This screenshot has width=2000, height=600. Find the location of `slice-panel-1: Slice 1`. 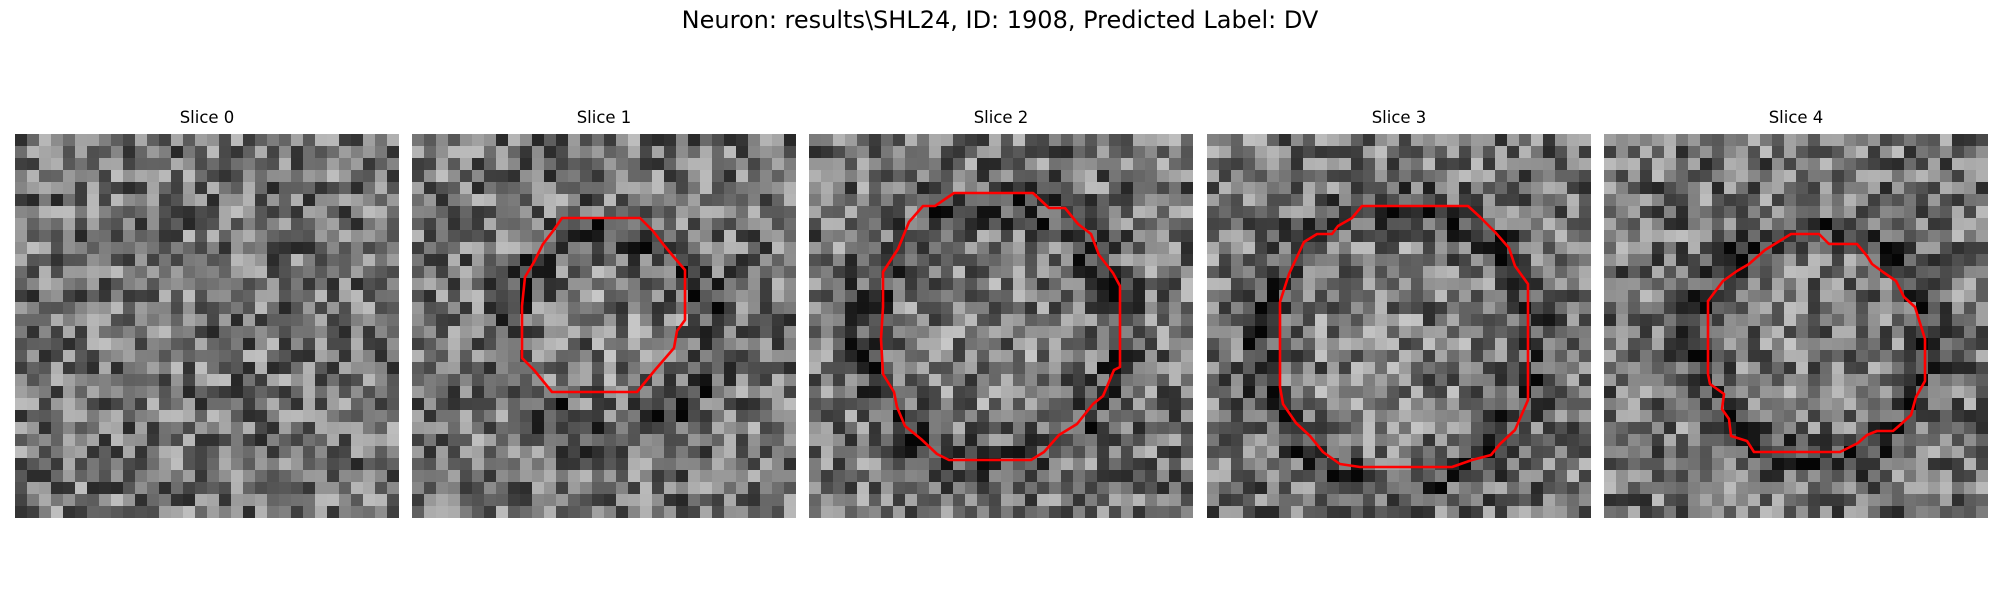

slice-panel-1: Slice 1 is located at coordinates (604, 313).